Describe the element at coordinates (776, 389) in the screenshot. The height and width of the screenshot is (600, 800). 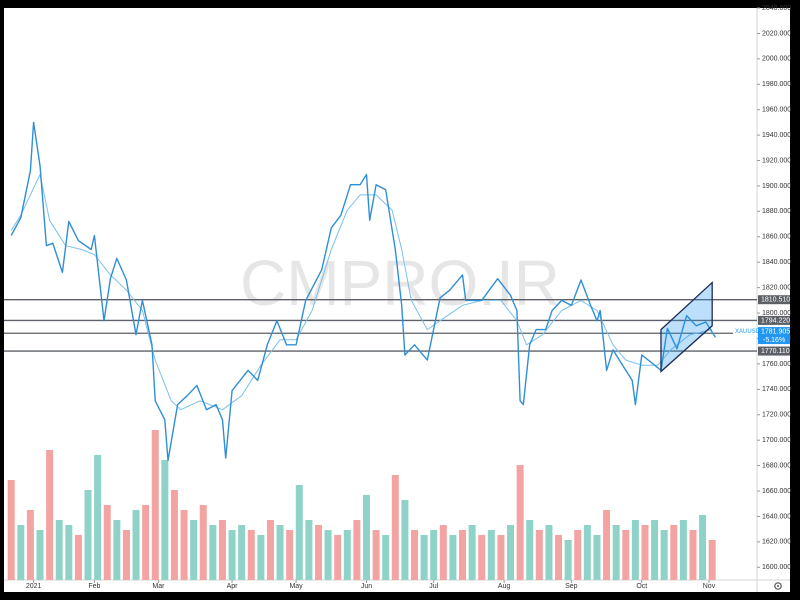
I see `y-tick-label: 1740.000` at that location.